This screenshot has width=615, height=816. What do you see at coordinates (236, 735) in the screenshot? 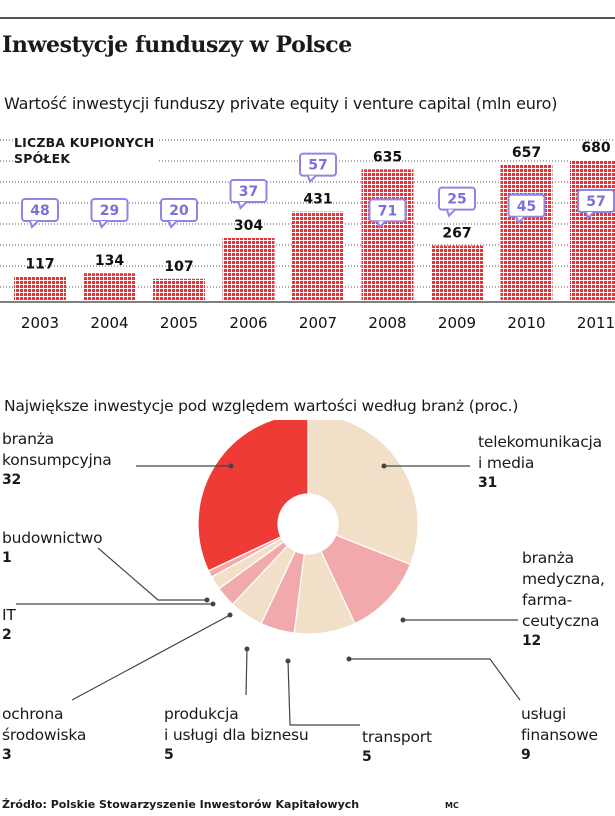
I see `pie-label-text: i usługi dla biznesu` at bounding box center [236, 735].